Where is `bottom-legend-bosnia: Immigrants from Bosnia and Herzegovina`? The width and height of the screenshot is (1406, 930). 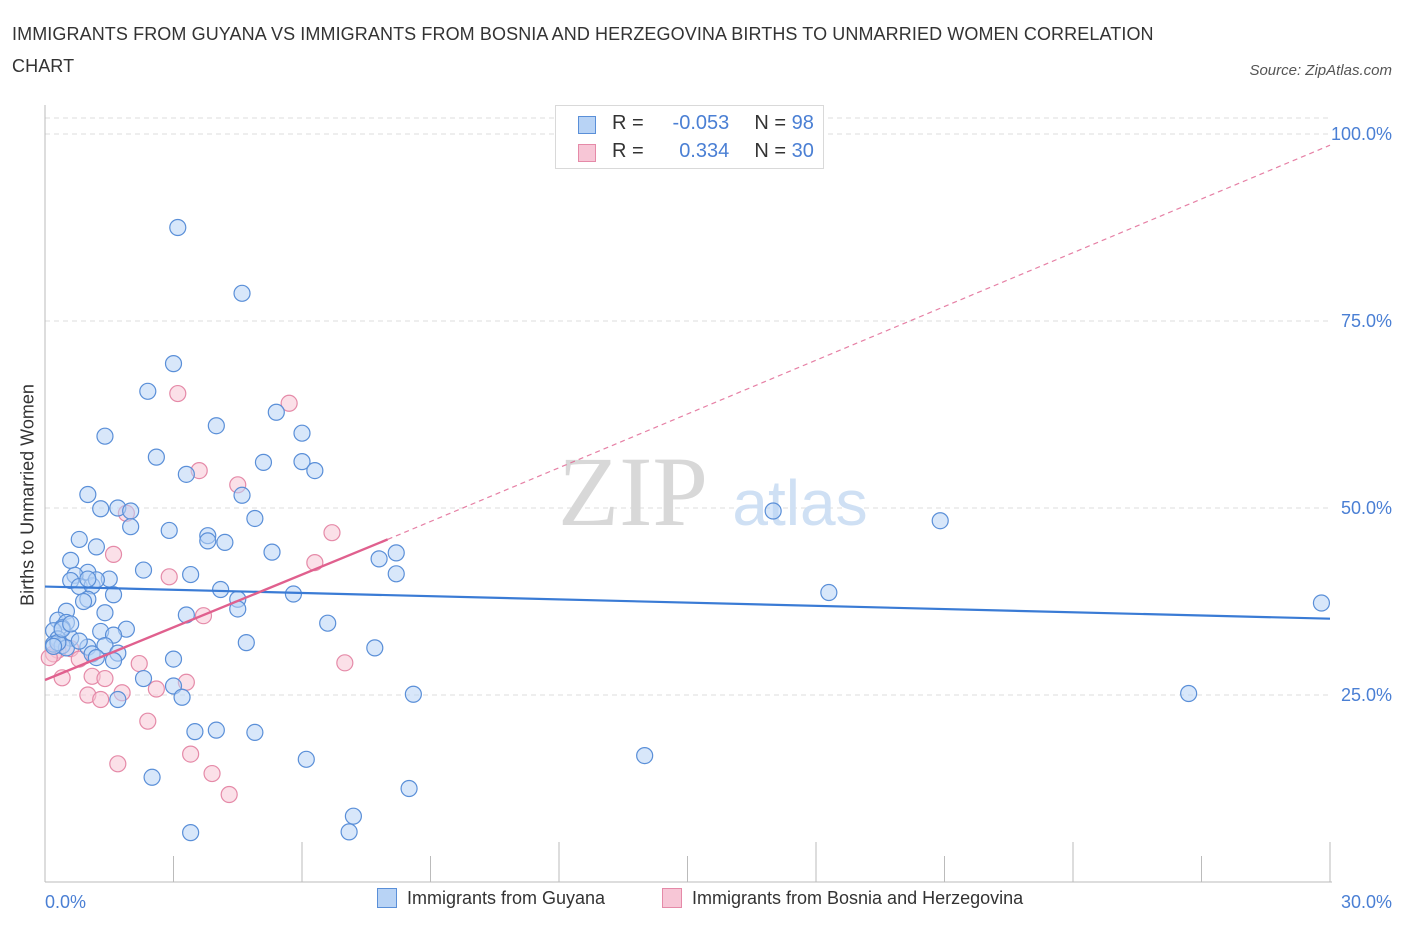 bottom-legend-bosnia: Immigrants from Bosnia and Herzegovina is located at coordinates (842, 898).